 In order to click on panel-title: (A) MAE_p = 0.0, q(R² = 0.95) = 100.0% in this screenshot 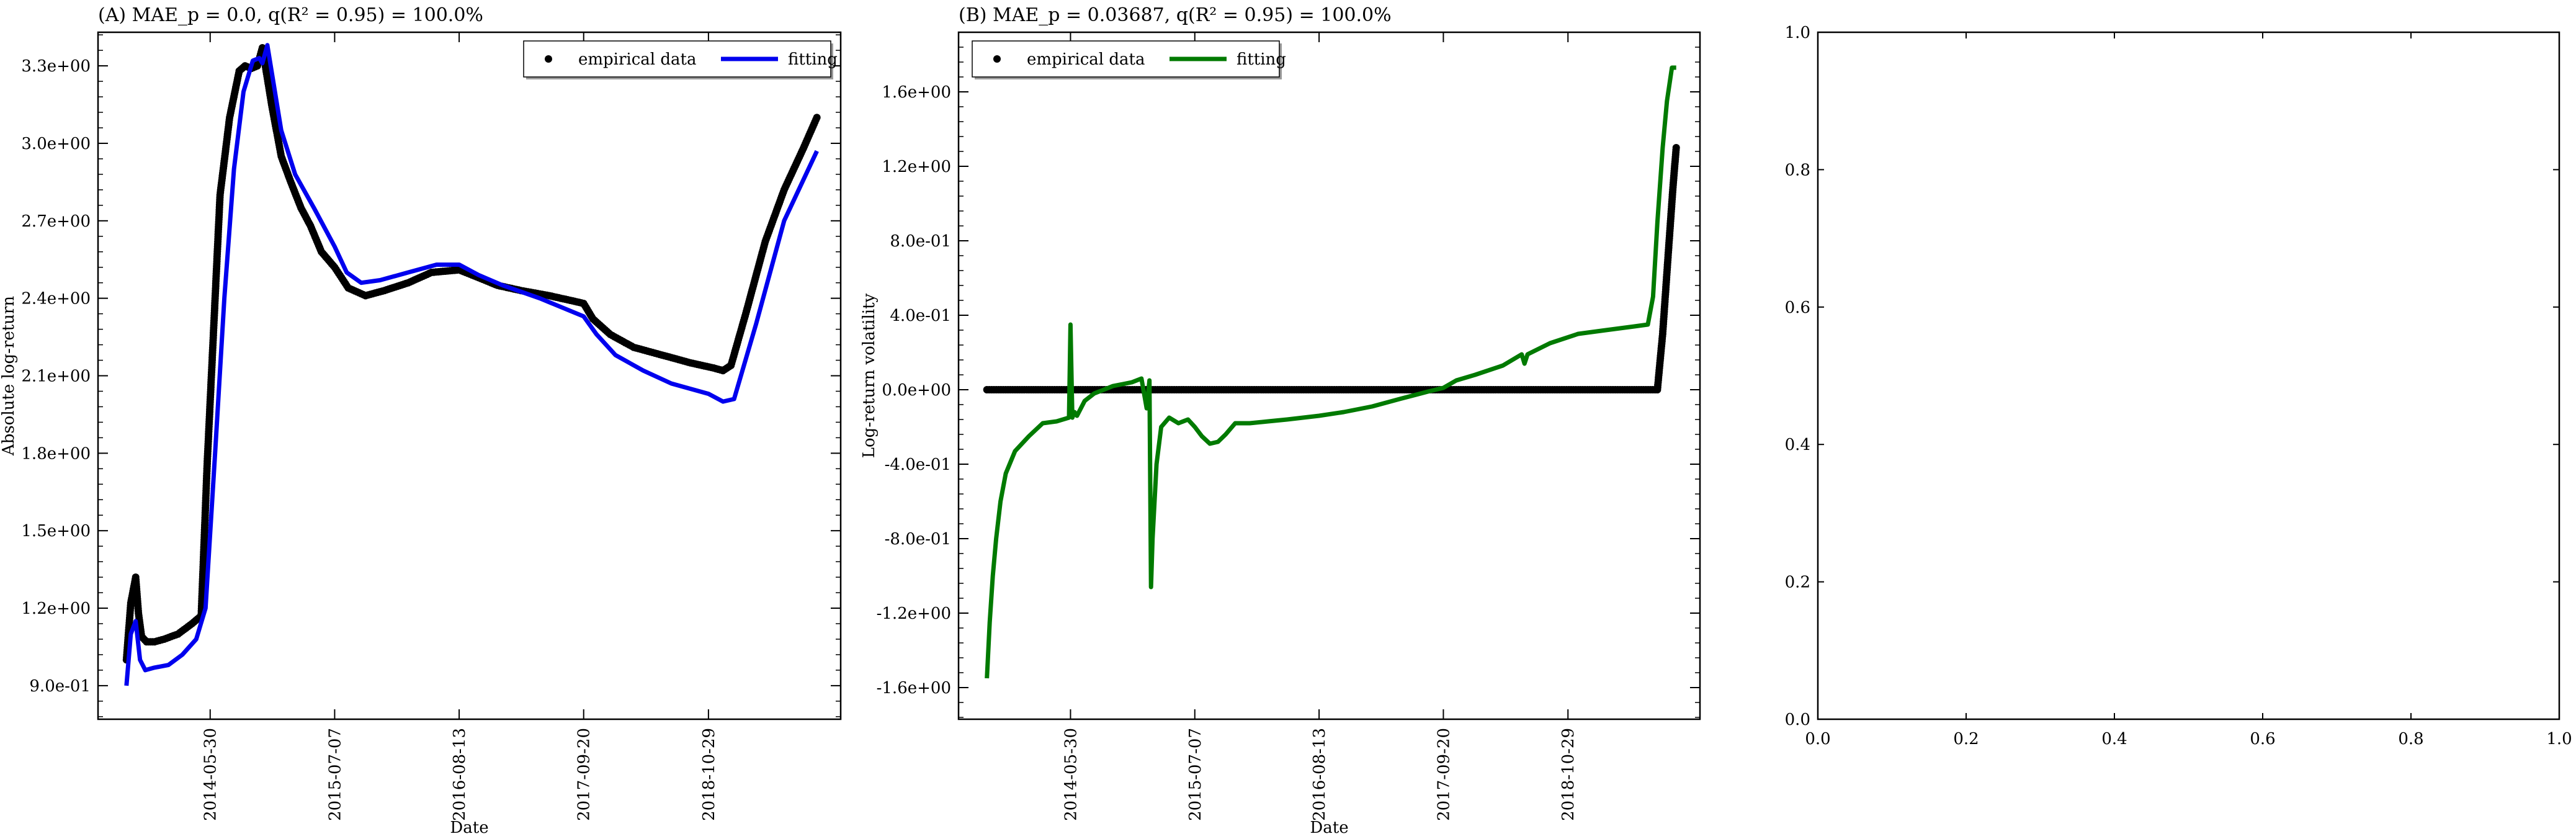, I will do `click(290, 15)`.